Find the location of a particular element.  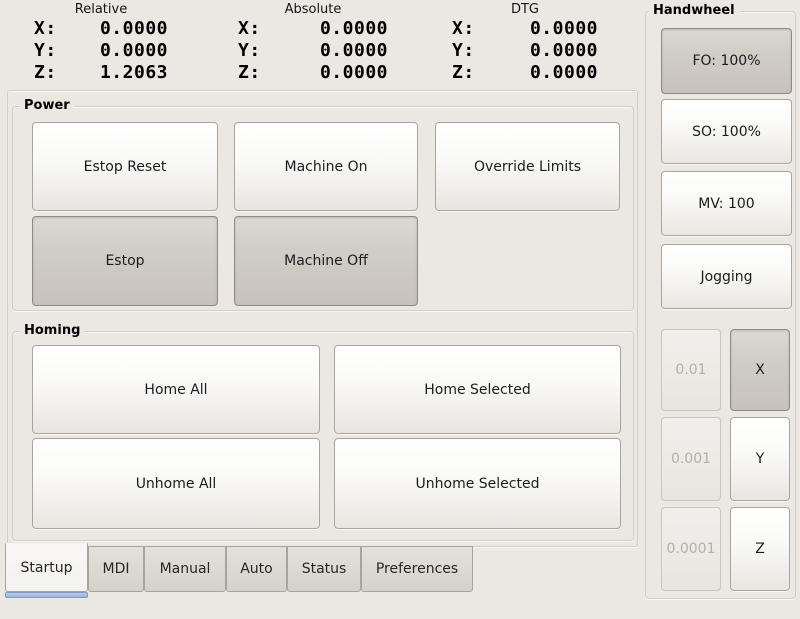

jogging-button: Jogging is located at coordinates (726, 276).